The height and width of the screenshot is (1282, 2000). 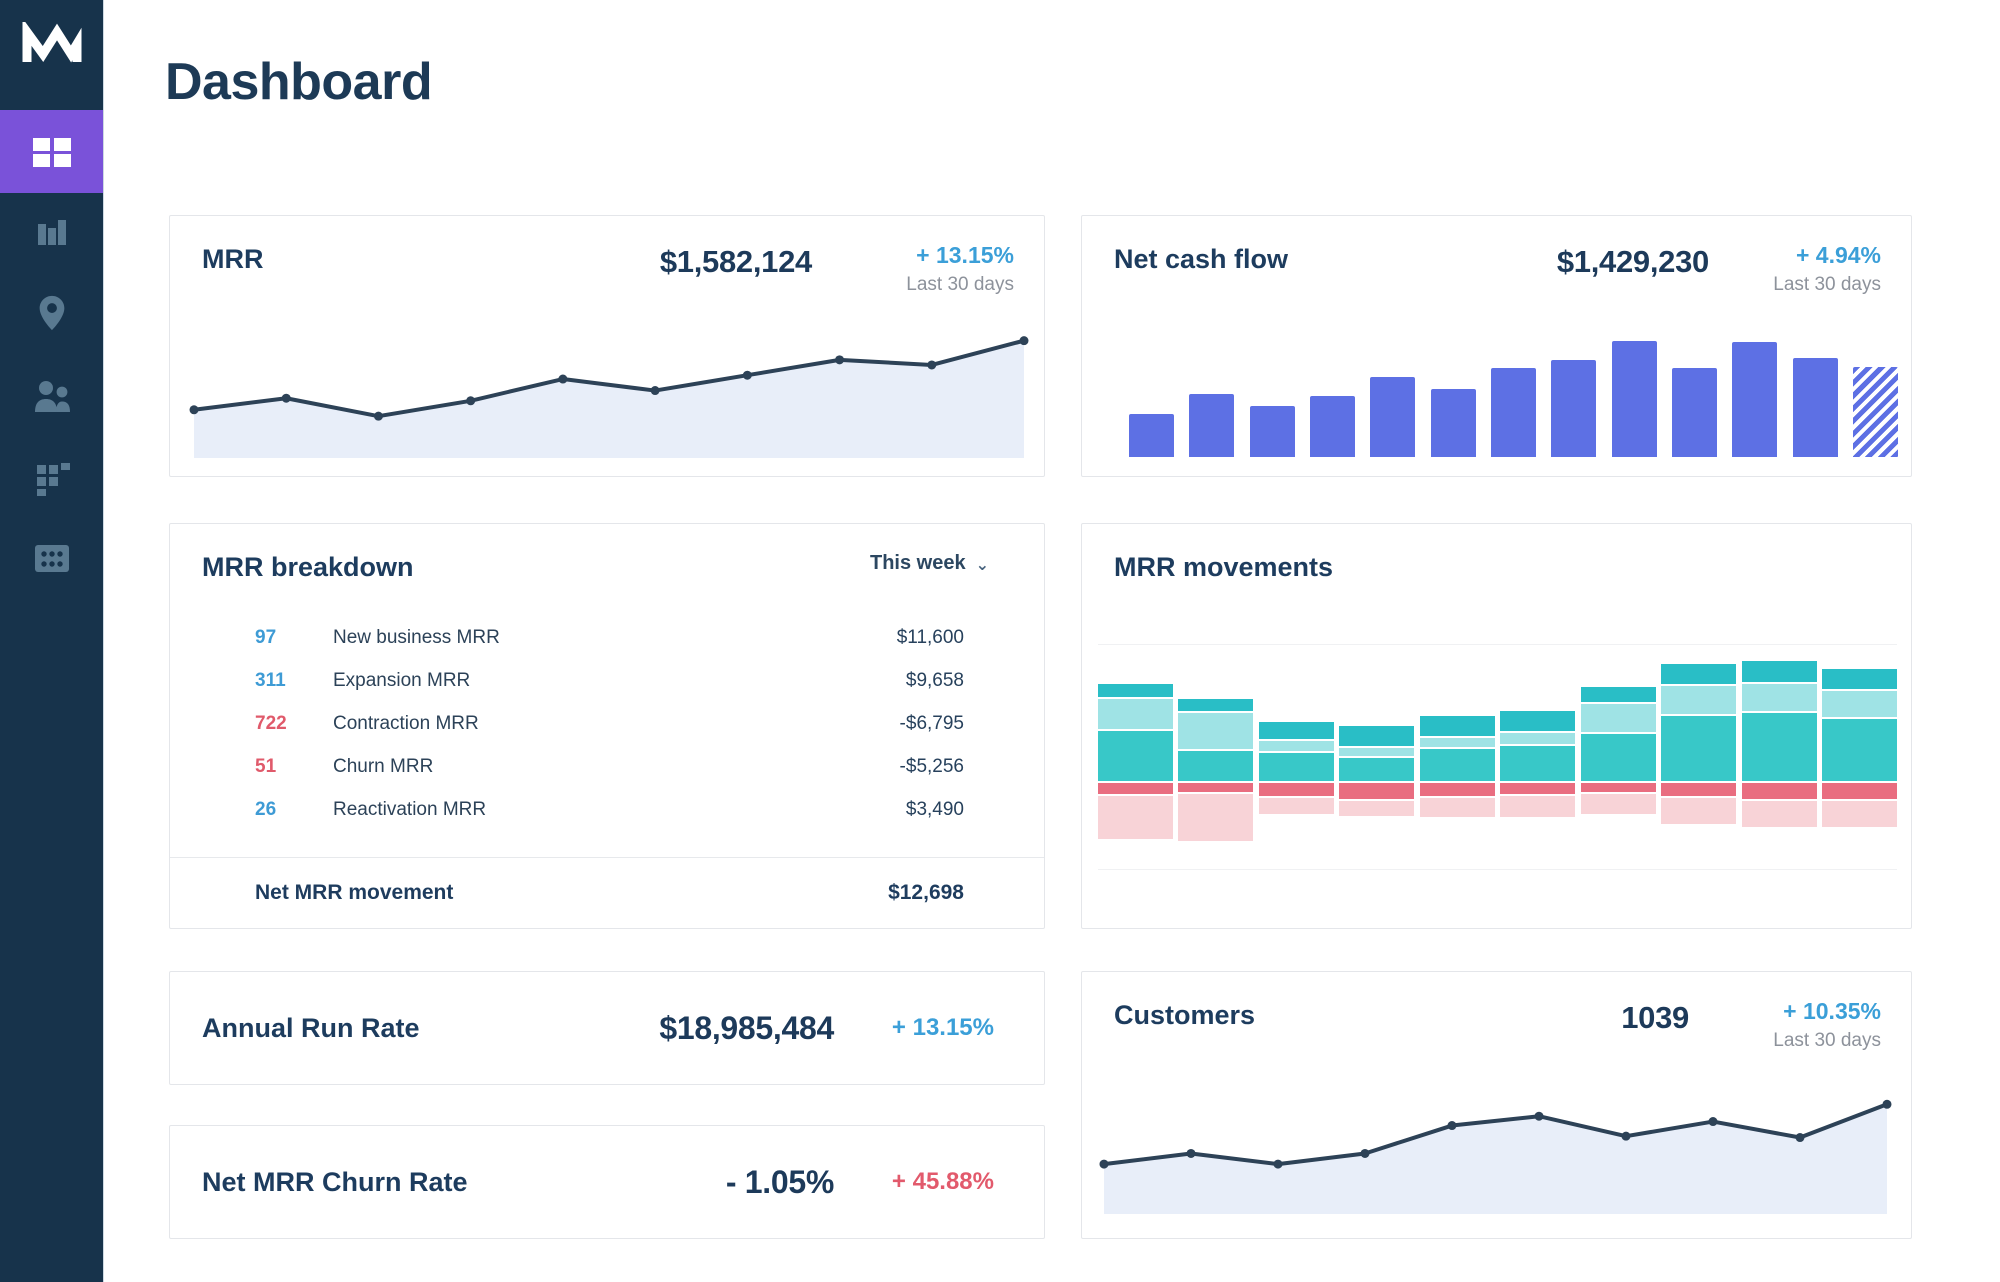 I want to click on mrr-movements-header: MRR movements, so click(x=1496, y=553).